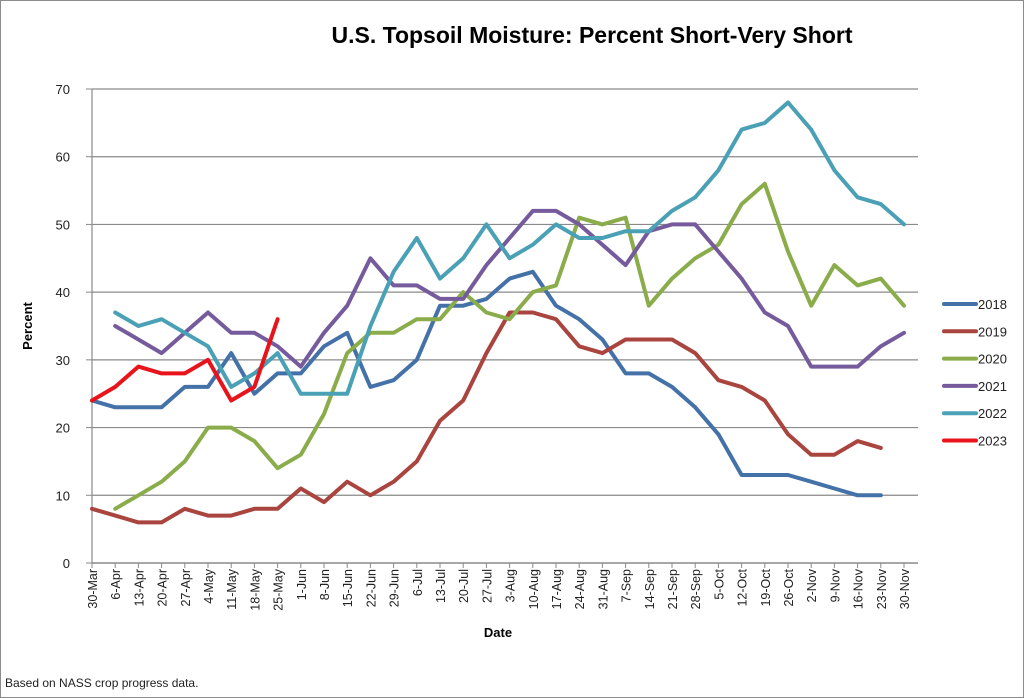 The image size is (1024, 698). Describe the element at coordinates (992, 359) in the screenshot. I see `legend-label-2020: 2020` at that location.